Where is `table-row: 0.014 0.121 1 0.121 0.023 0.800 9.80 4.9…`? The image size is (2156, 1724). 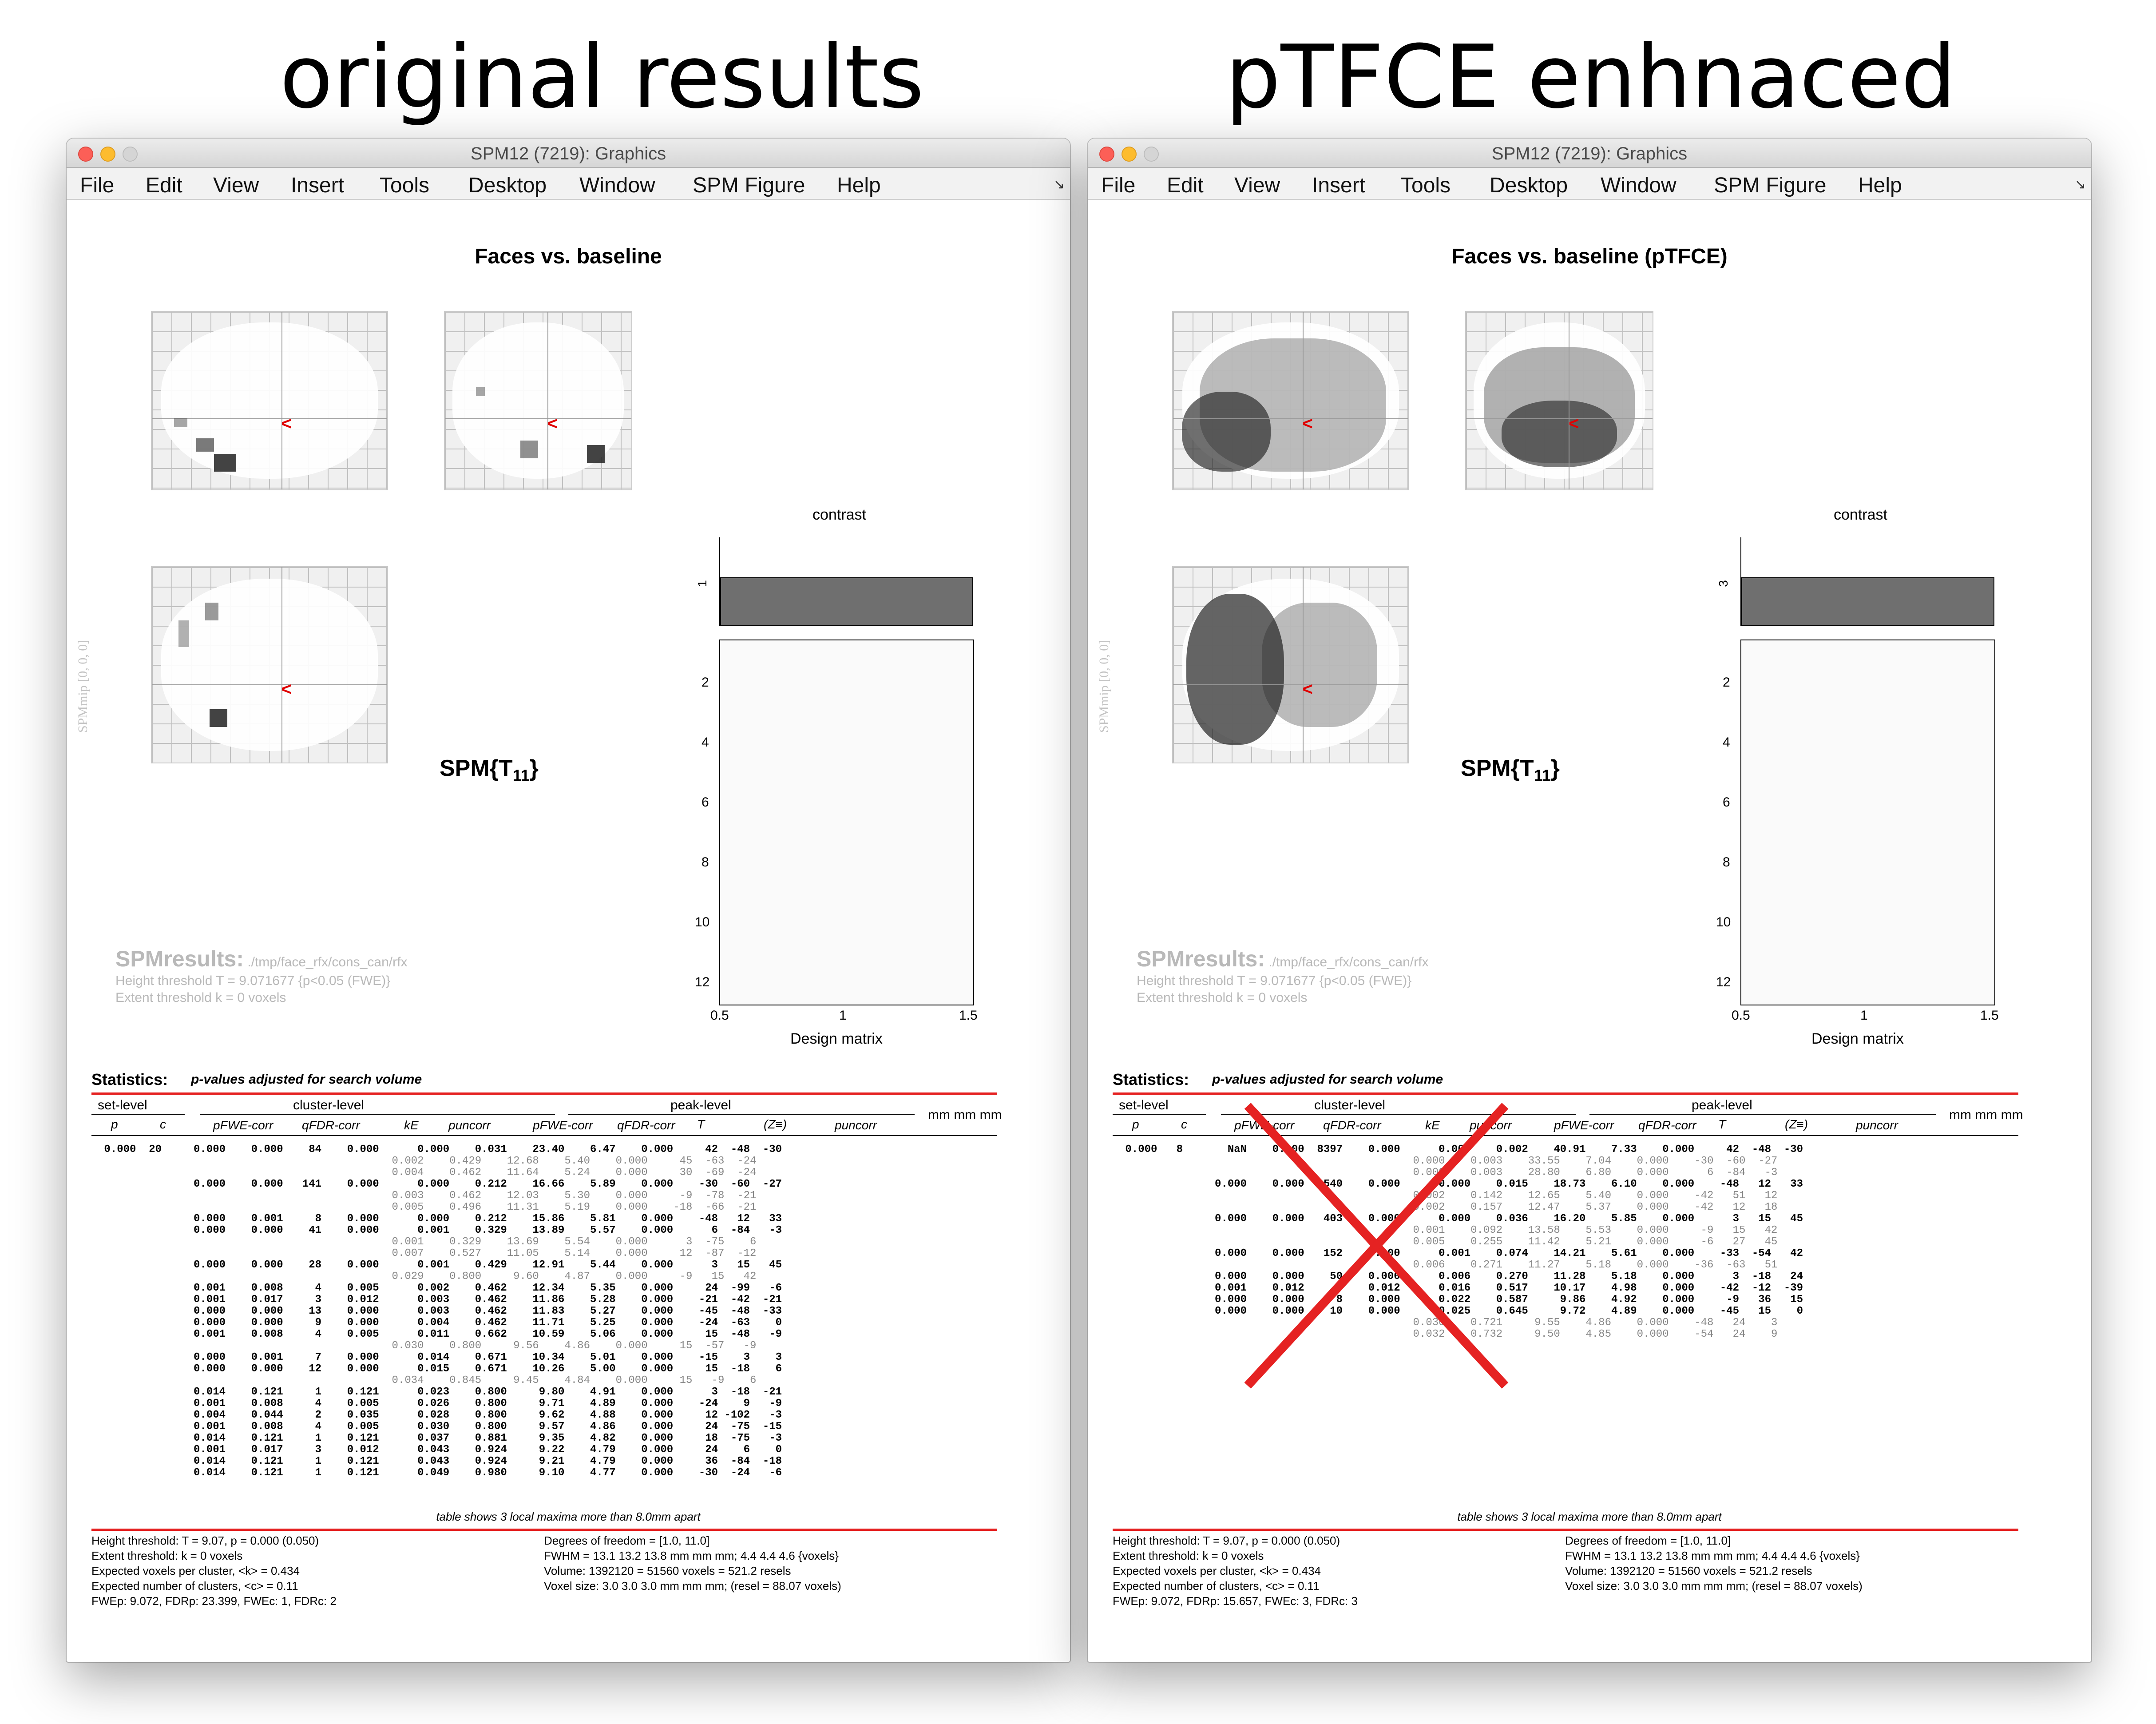
table-row: 0.014 0.121 1 0.121 0.023 0.800 9.80 4.9… is located at coordinates (440, 1392).